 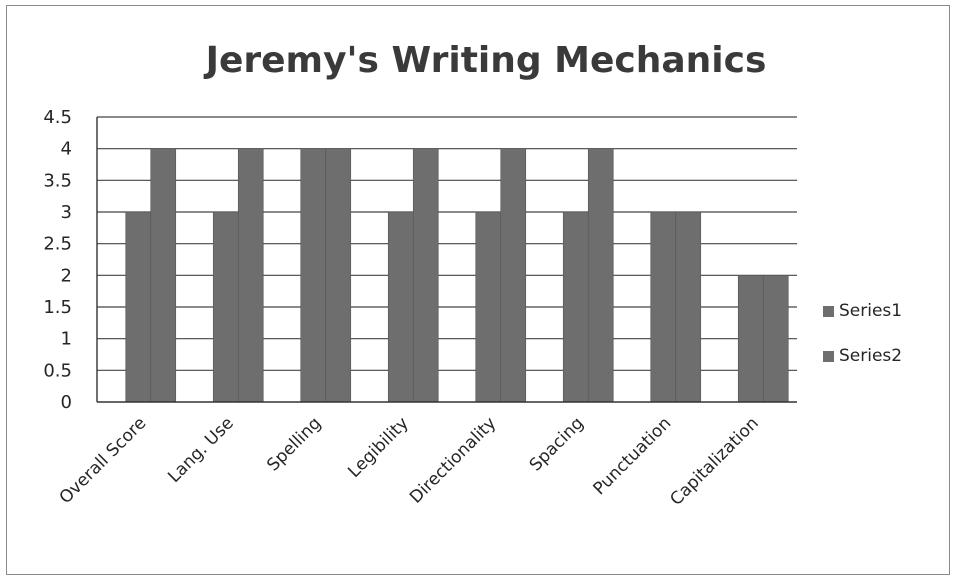 I want to click on x-tick-label: Overall Score, so click(x=103, y=460).